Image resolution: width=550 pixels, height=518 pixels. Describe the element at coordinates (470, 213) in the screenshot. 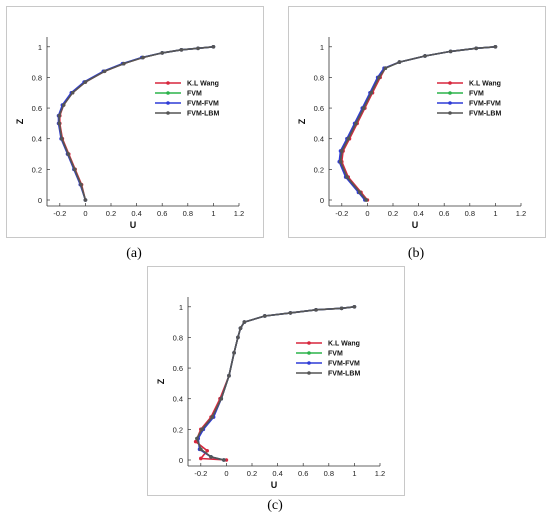

I see `x-tick-label: 0.8` at that location.